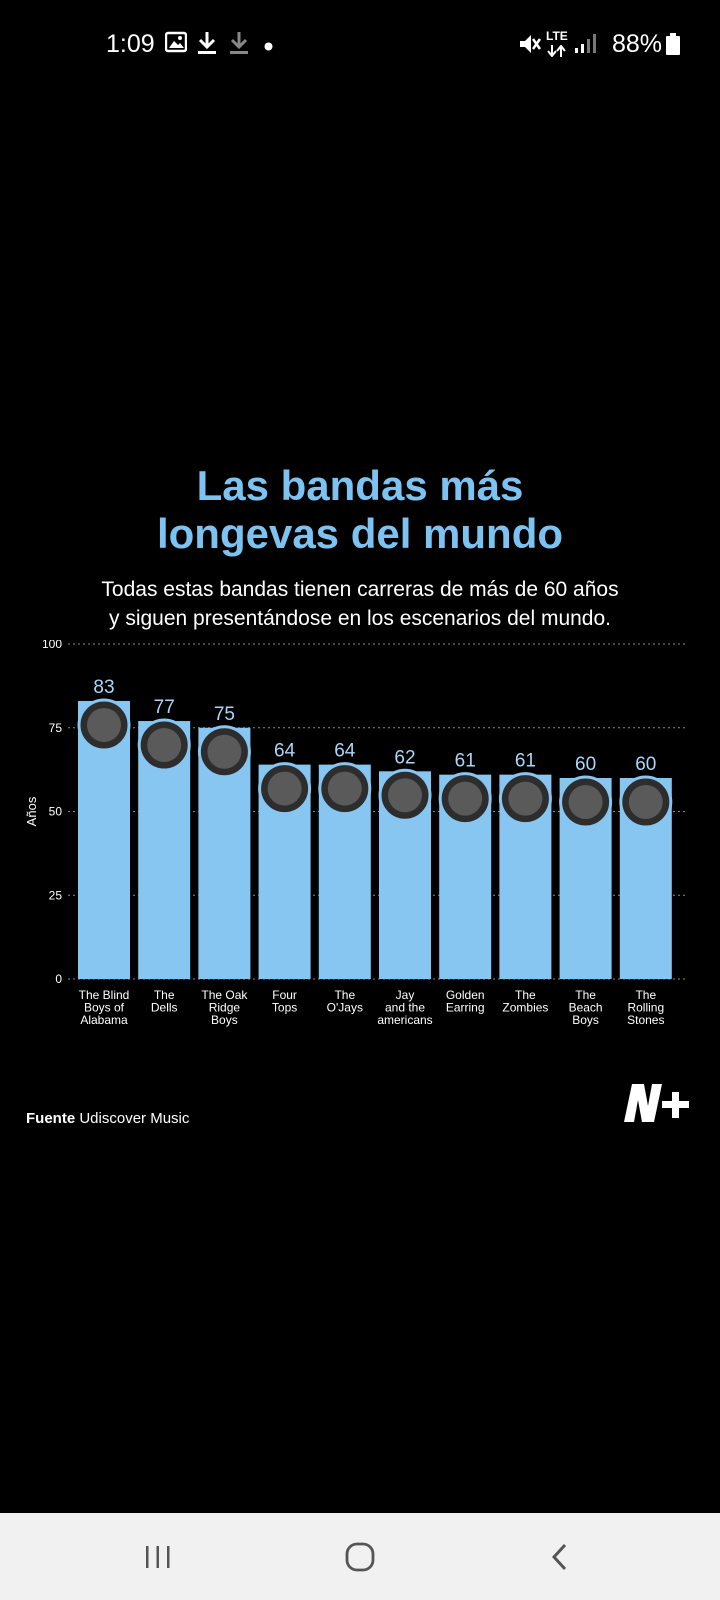 This screenshot has width=720, height=1600. Describe the element at coordinates (529, 46) in the screenshot. I see `mute-icon` at that location.